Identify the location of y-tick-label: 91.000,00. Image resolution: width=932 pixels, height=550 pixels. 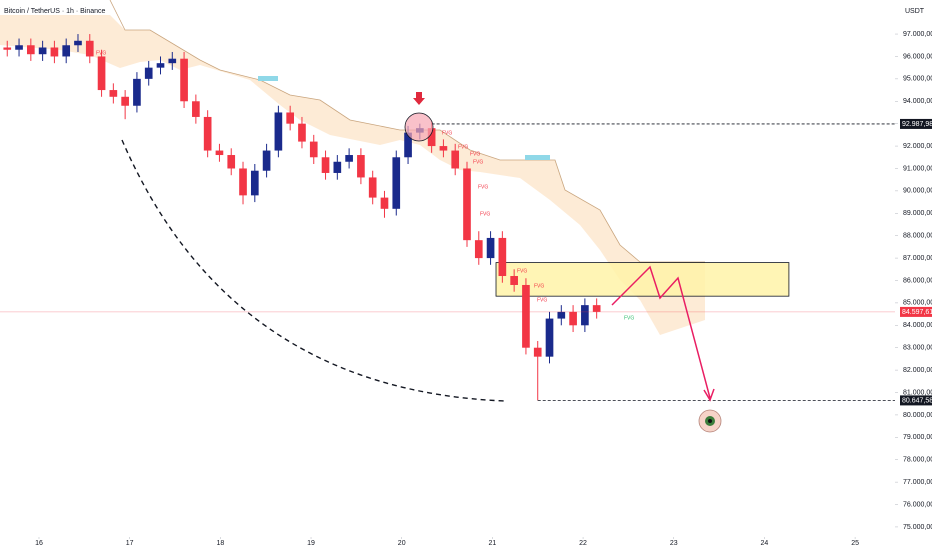
(917, 168).